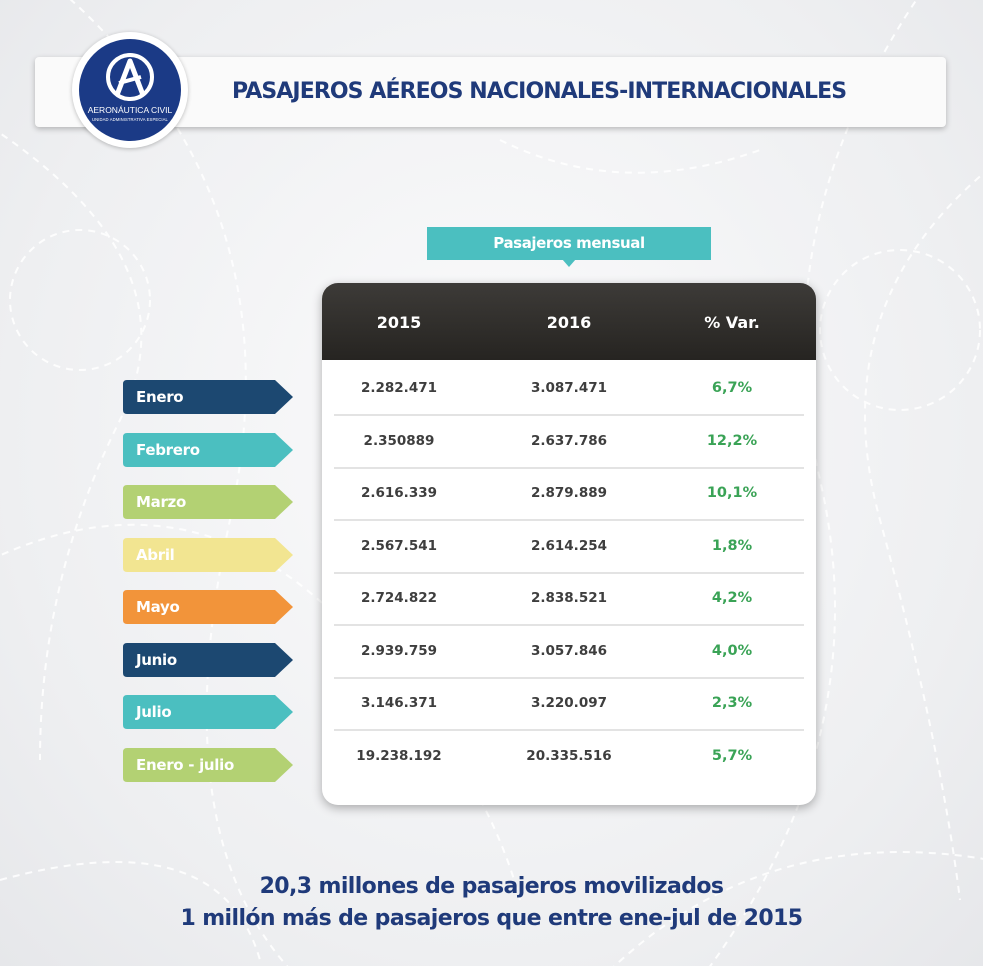 This screenshot has height=966, width=983. I want to click on cell-variation: 2,3%, so click(732, 703).